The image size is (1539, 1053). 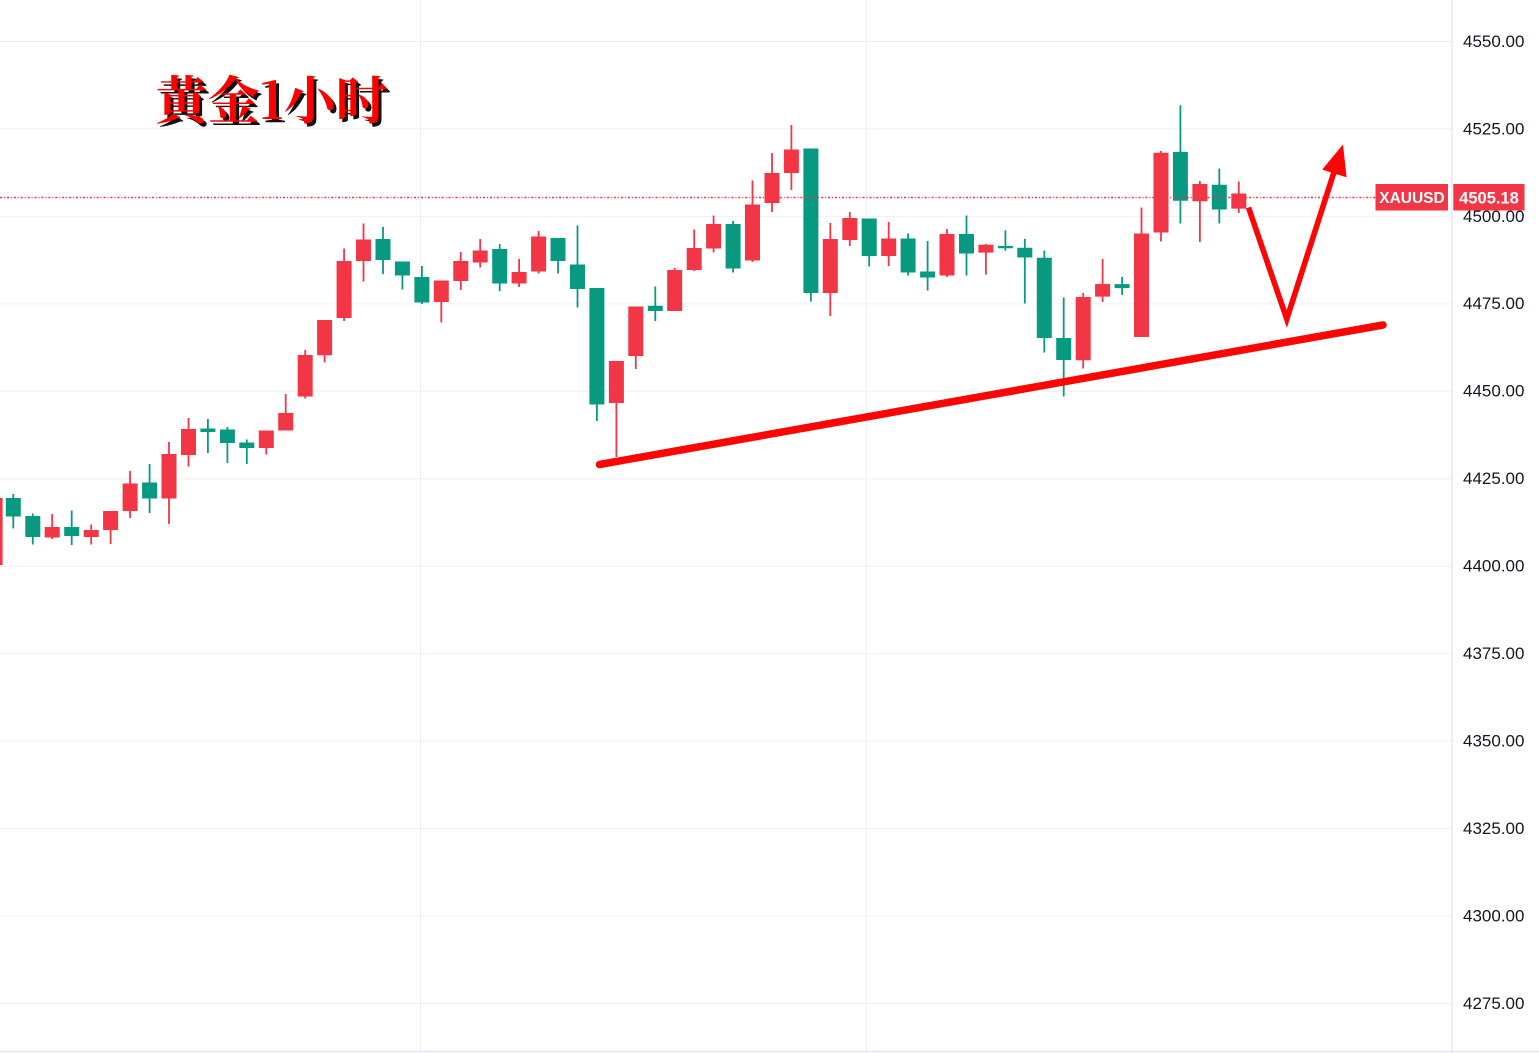 What do you see at coordinates (1493, 128) in the screenshot?
I see `svg-text: 4525.00` at bounding box center [1493, 128].